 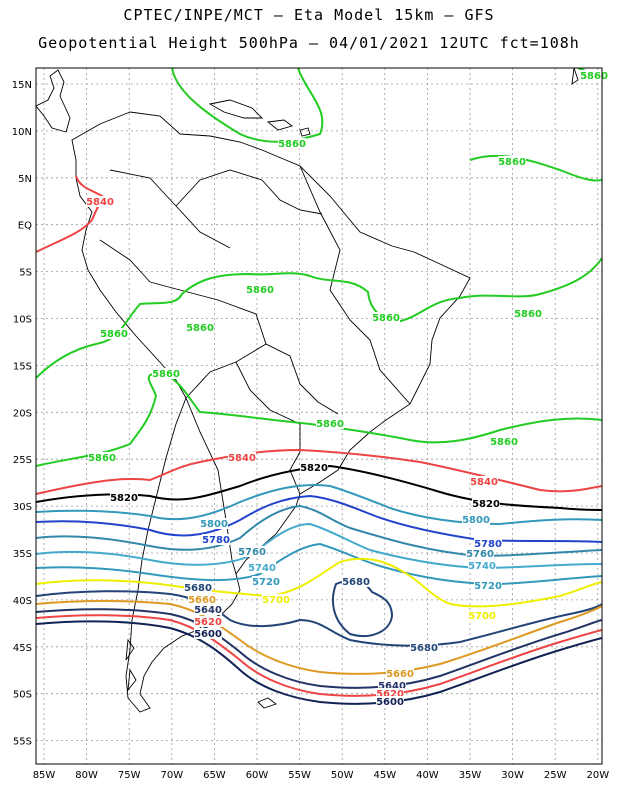 I want to click on lat-tick-label: 15S, so click(x=22, y=366).